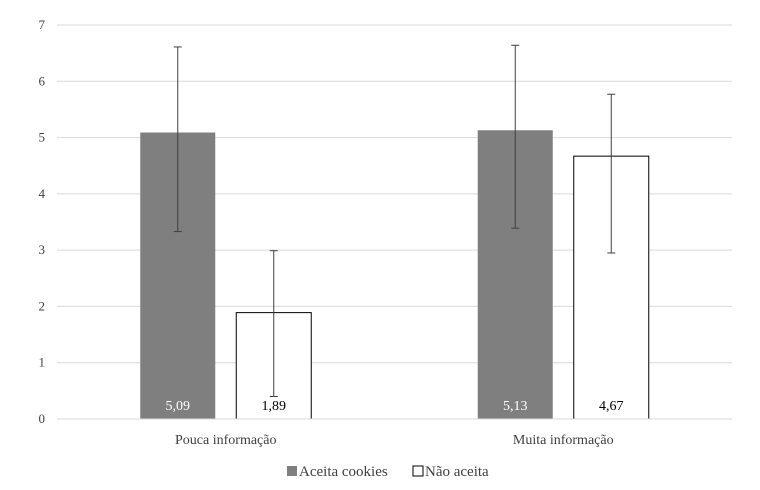 Image resolution: width=760 pixels, height=490 pixels. What do you see at coordinates (178, 406) in the screenshot?
I see `data-label: 5,09` at bounding box center [178, 406].